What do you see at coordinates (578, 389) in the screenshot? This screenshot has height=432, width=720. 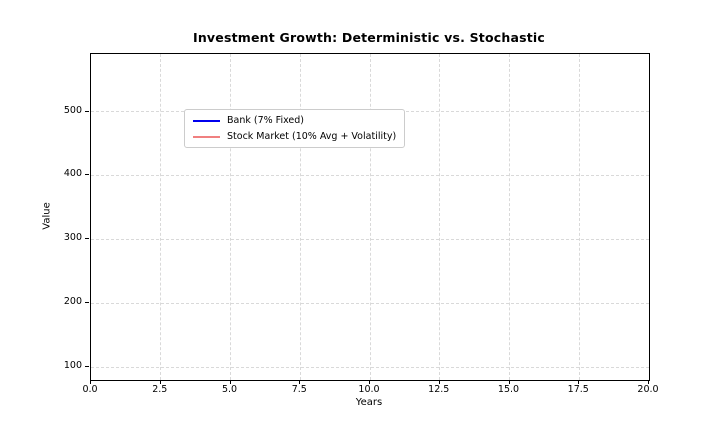 I see `x-tick-label: 17.5` at bounding box center [578, 389].